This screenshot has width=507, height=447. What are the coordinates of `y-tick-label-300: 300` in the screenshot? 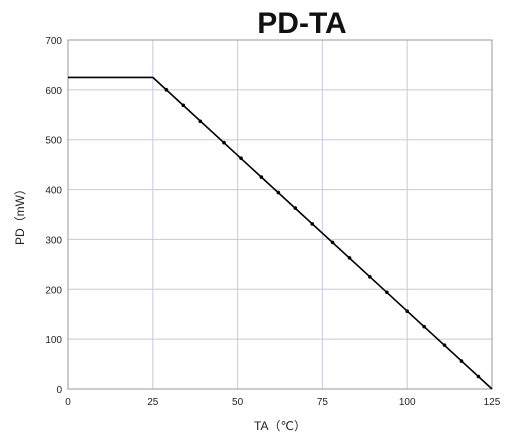 It's located at (53, 240).